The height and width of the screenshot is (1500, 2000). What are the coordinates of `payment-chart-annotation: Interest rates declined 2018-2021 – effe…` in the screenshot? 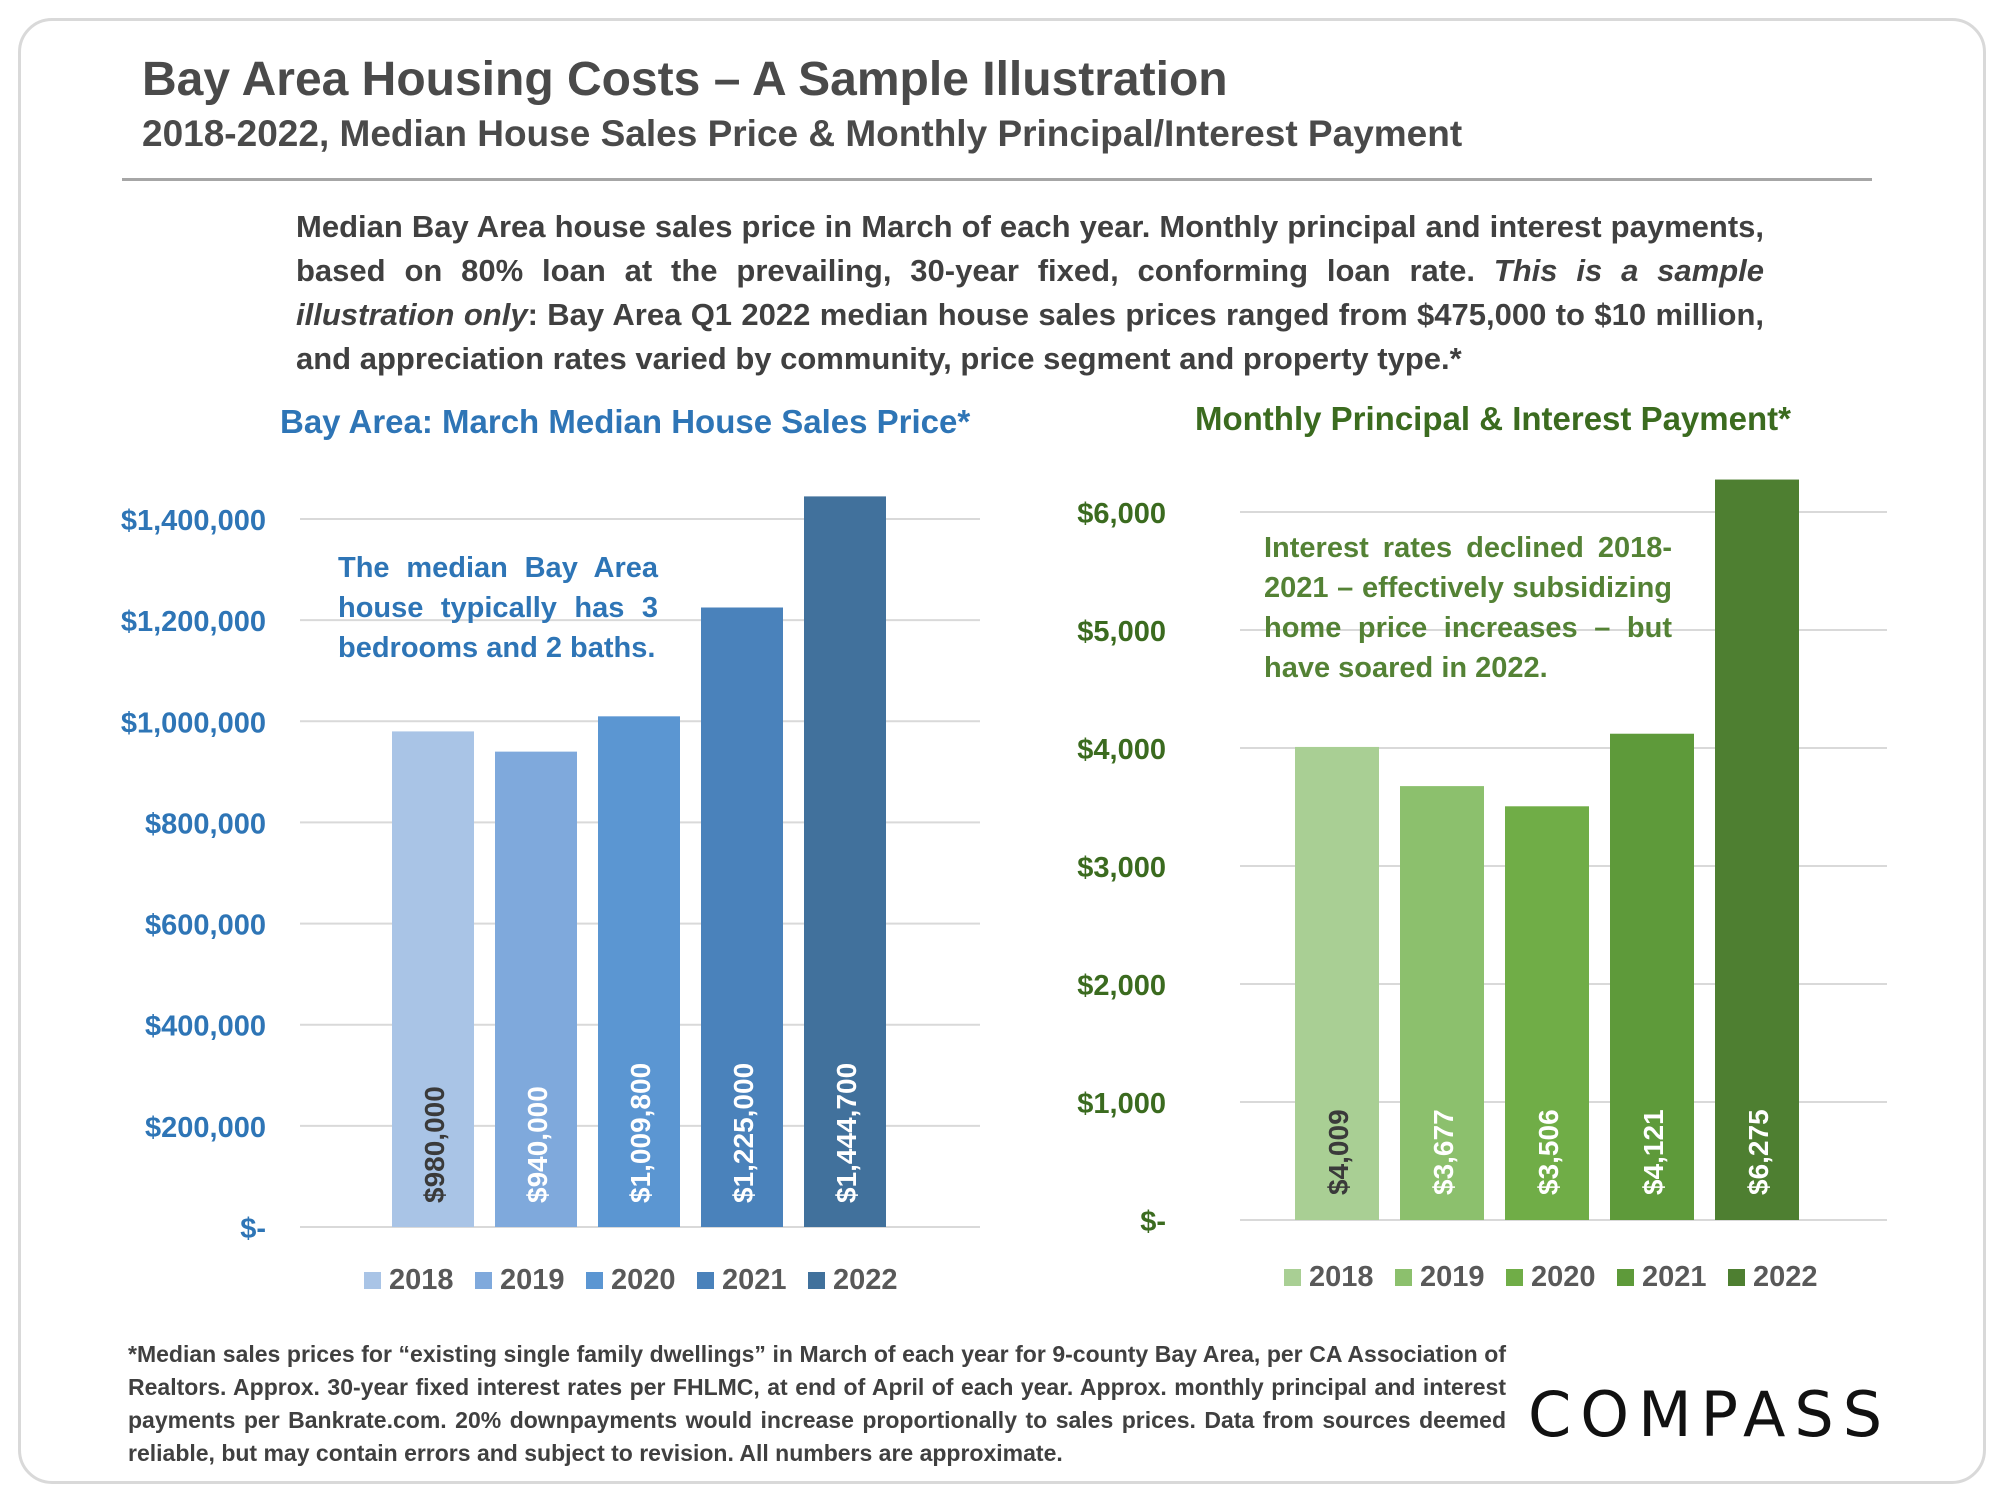 It's located at (1468, 608).